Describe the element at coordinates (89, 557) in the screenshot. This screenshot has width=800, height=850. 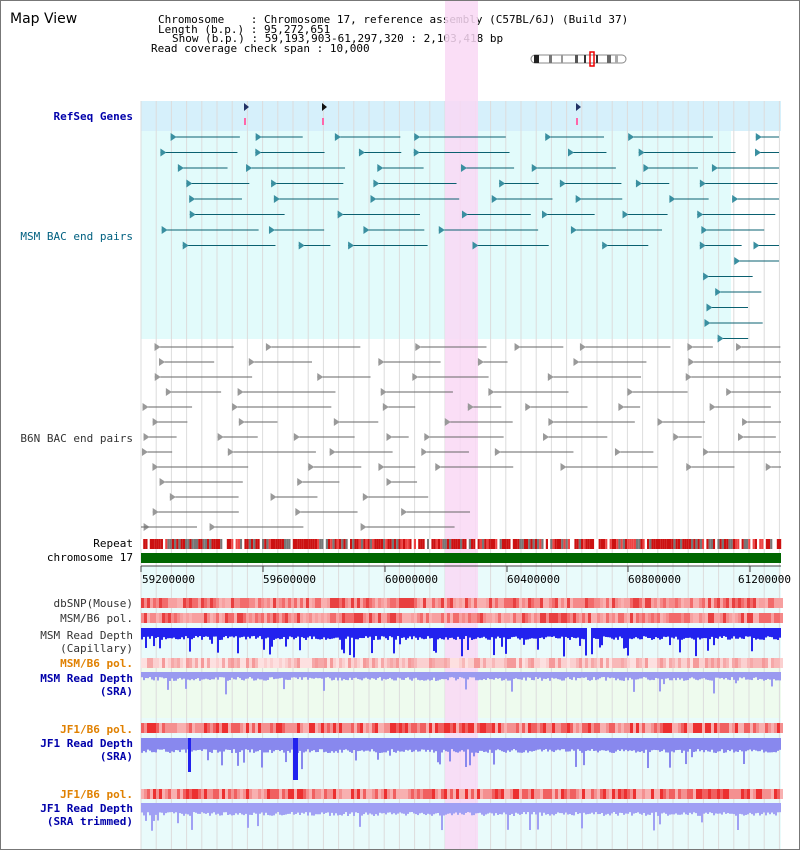
I see `track-label-chromosome: chromosome 17` at that location.